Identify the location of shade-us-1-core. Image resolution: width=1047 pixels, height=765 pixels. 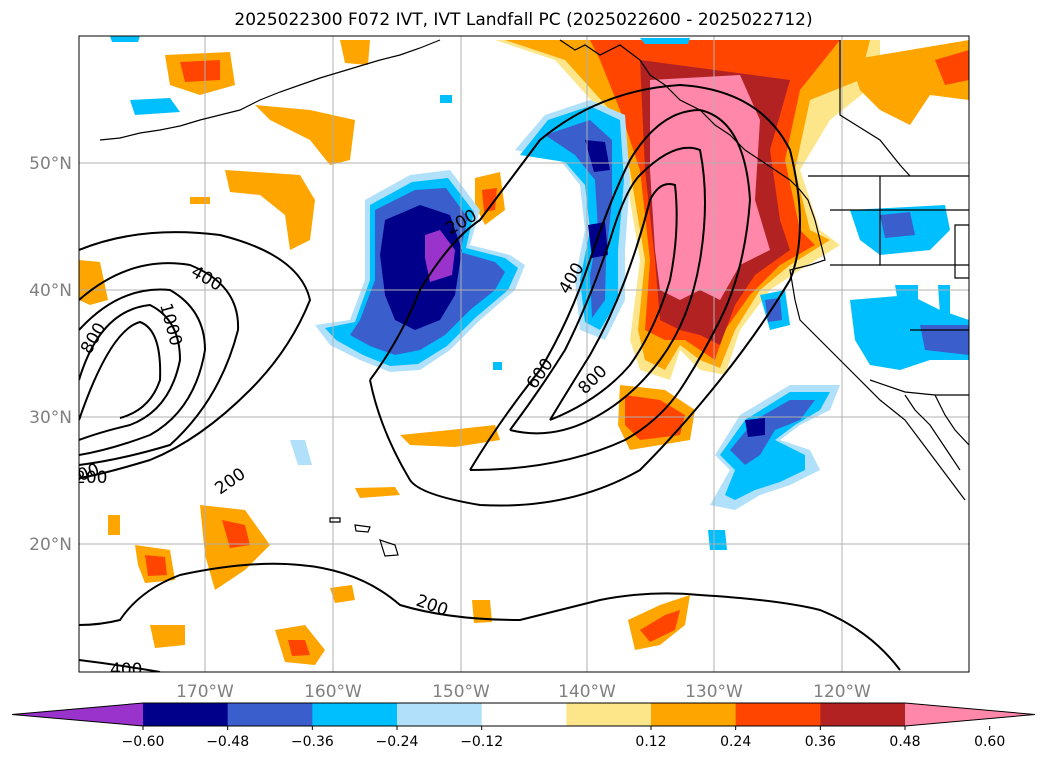
(897, 225).